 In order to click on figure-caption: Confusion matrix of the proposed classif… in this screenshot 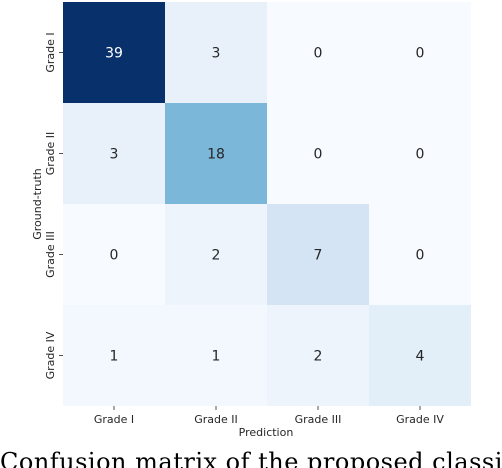, I will do `click(251, 459)`.